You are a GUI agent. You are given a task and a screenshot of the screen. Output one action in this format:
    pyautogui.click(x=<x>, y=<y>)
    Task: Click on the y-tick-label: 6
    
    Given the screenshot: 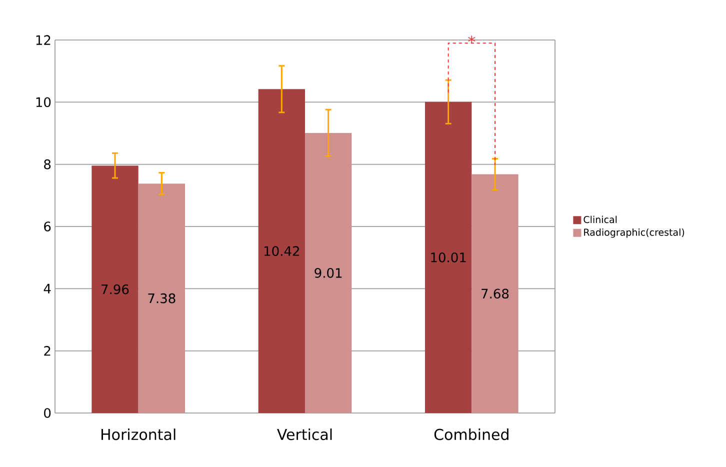 What is the action you would take?
    pyautogui.click(x=47, y=227)
    